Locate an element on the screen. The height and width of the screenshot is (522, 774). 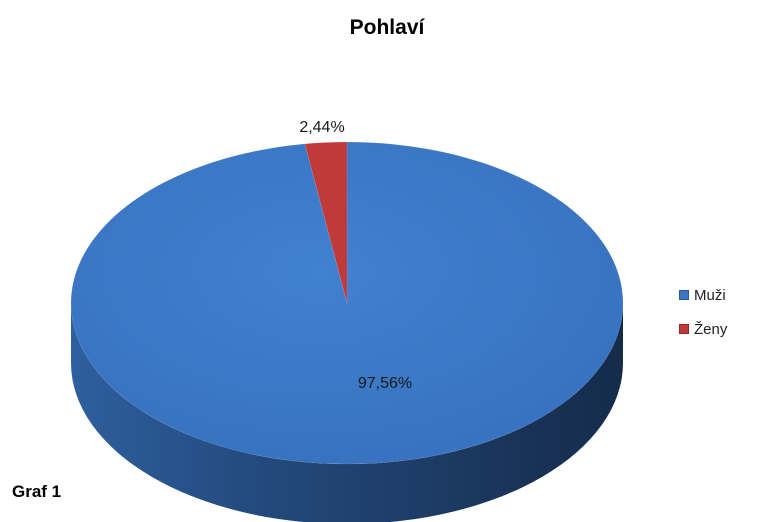
legend-item-muzi: Muži is located at coordinates (703, 295).